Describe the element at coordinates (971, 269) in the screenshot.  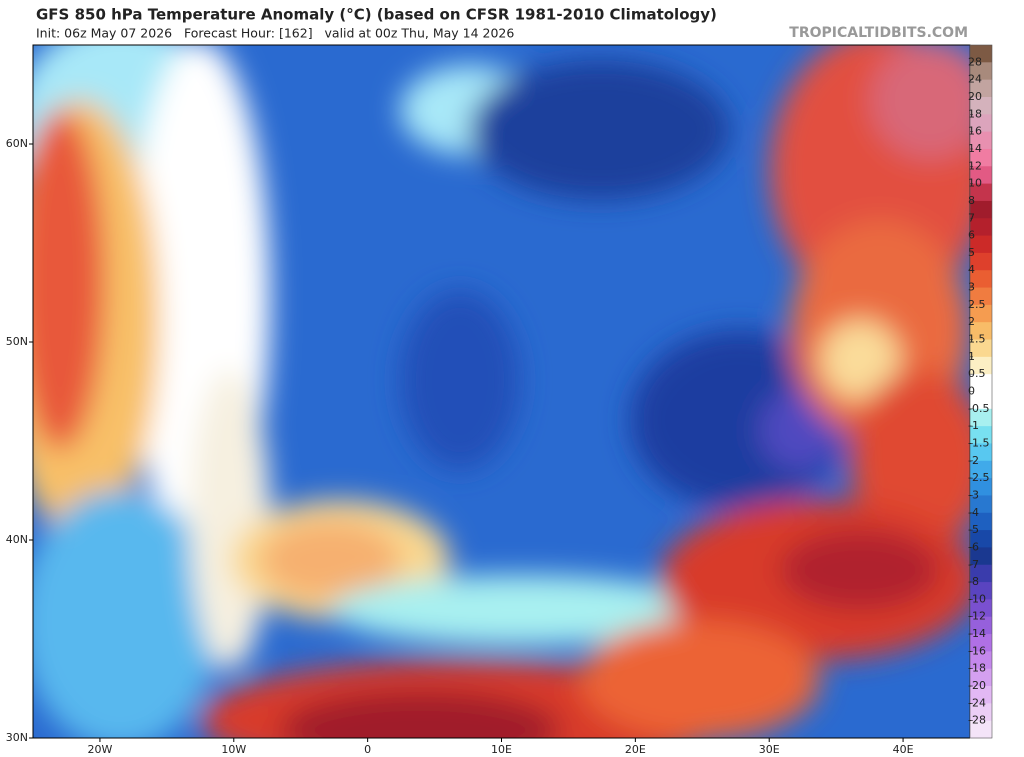
I see `colorbar-label: 4` at that location.